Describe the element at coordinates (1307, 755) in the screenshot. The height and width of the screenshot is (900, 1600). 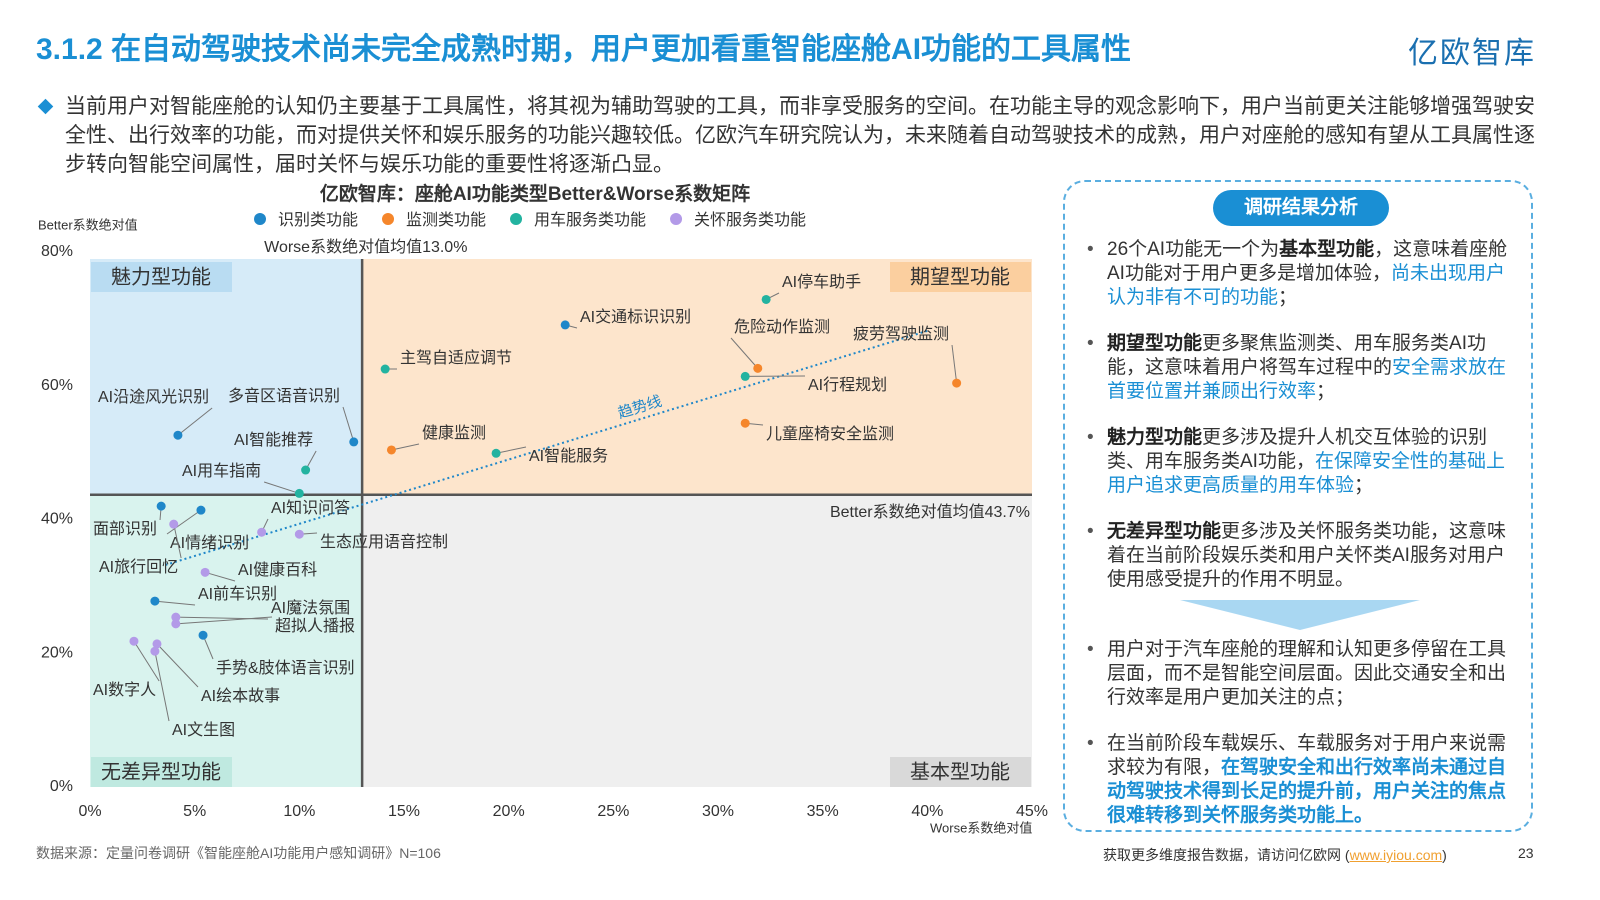
I see `text-run: 在当前阶段车载娱乐、车载服务对于用户来说需求较为有限，` at that location.